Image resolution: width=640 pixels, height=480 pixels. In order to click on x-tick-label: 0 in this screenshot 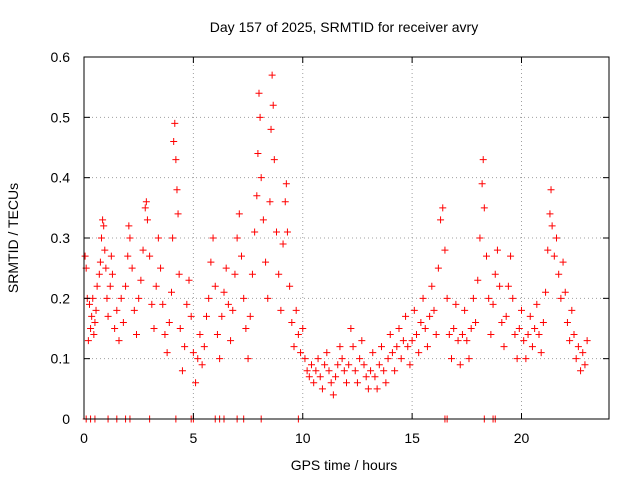, I will do `click(84, 438)`.